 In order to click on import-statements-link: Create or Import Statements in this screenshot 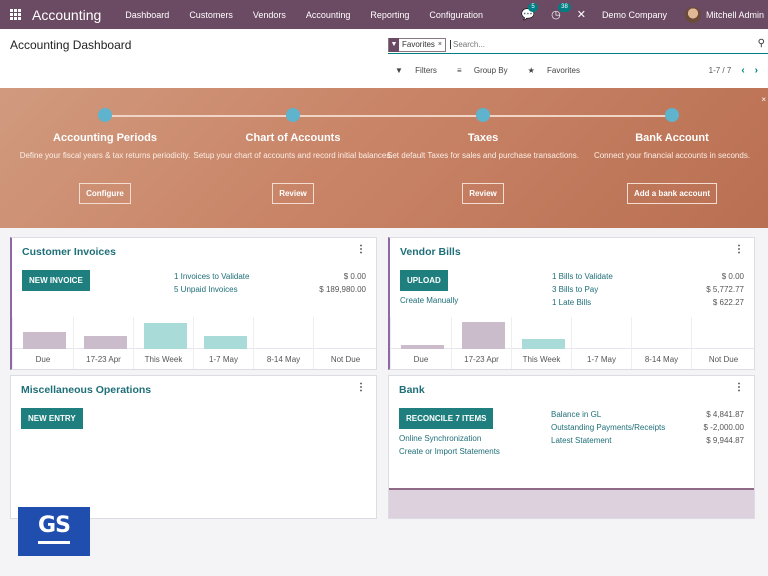, I will do `click(449, 451)`.